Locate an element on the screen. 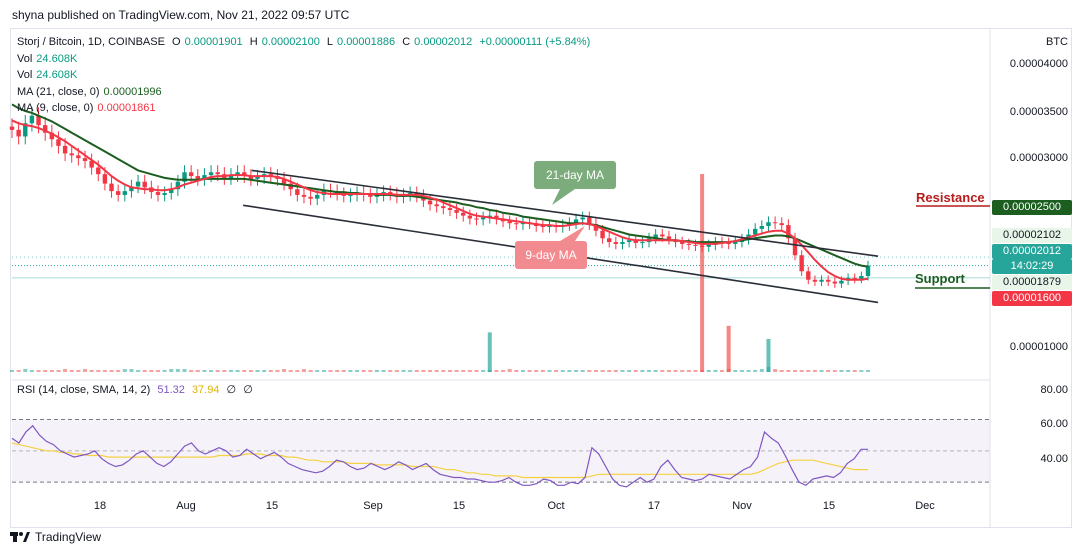 This screenshot has width=1078, height=554. time-tick: Dec is located at coordinates (925, 506).